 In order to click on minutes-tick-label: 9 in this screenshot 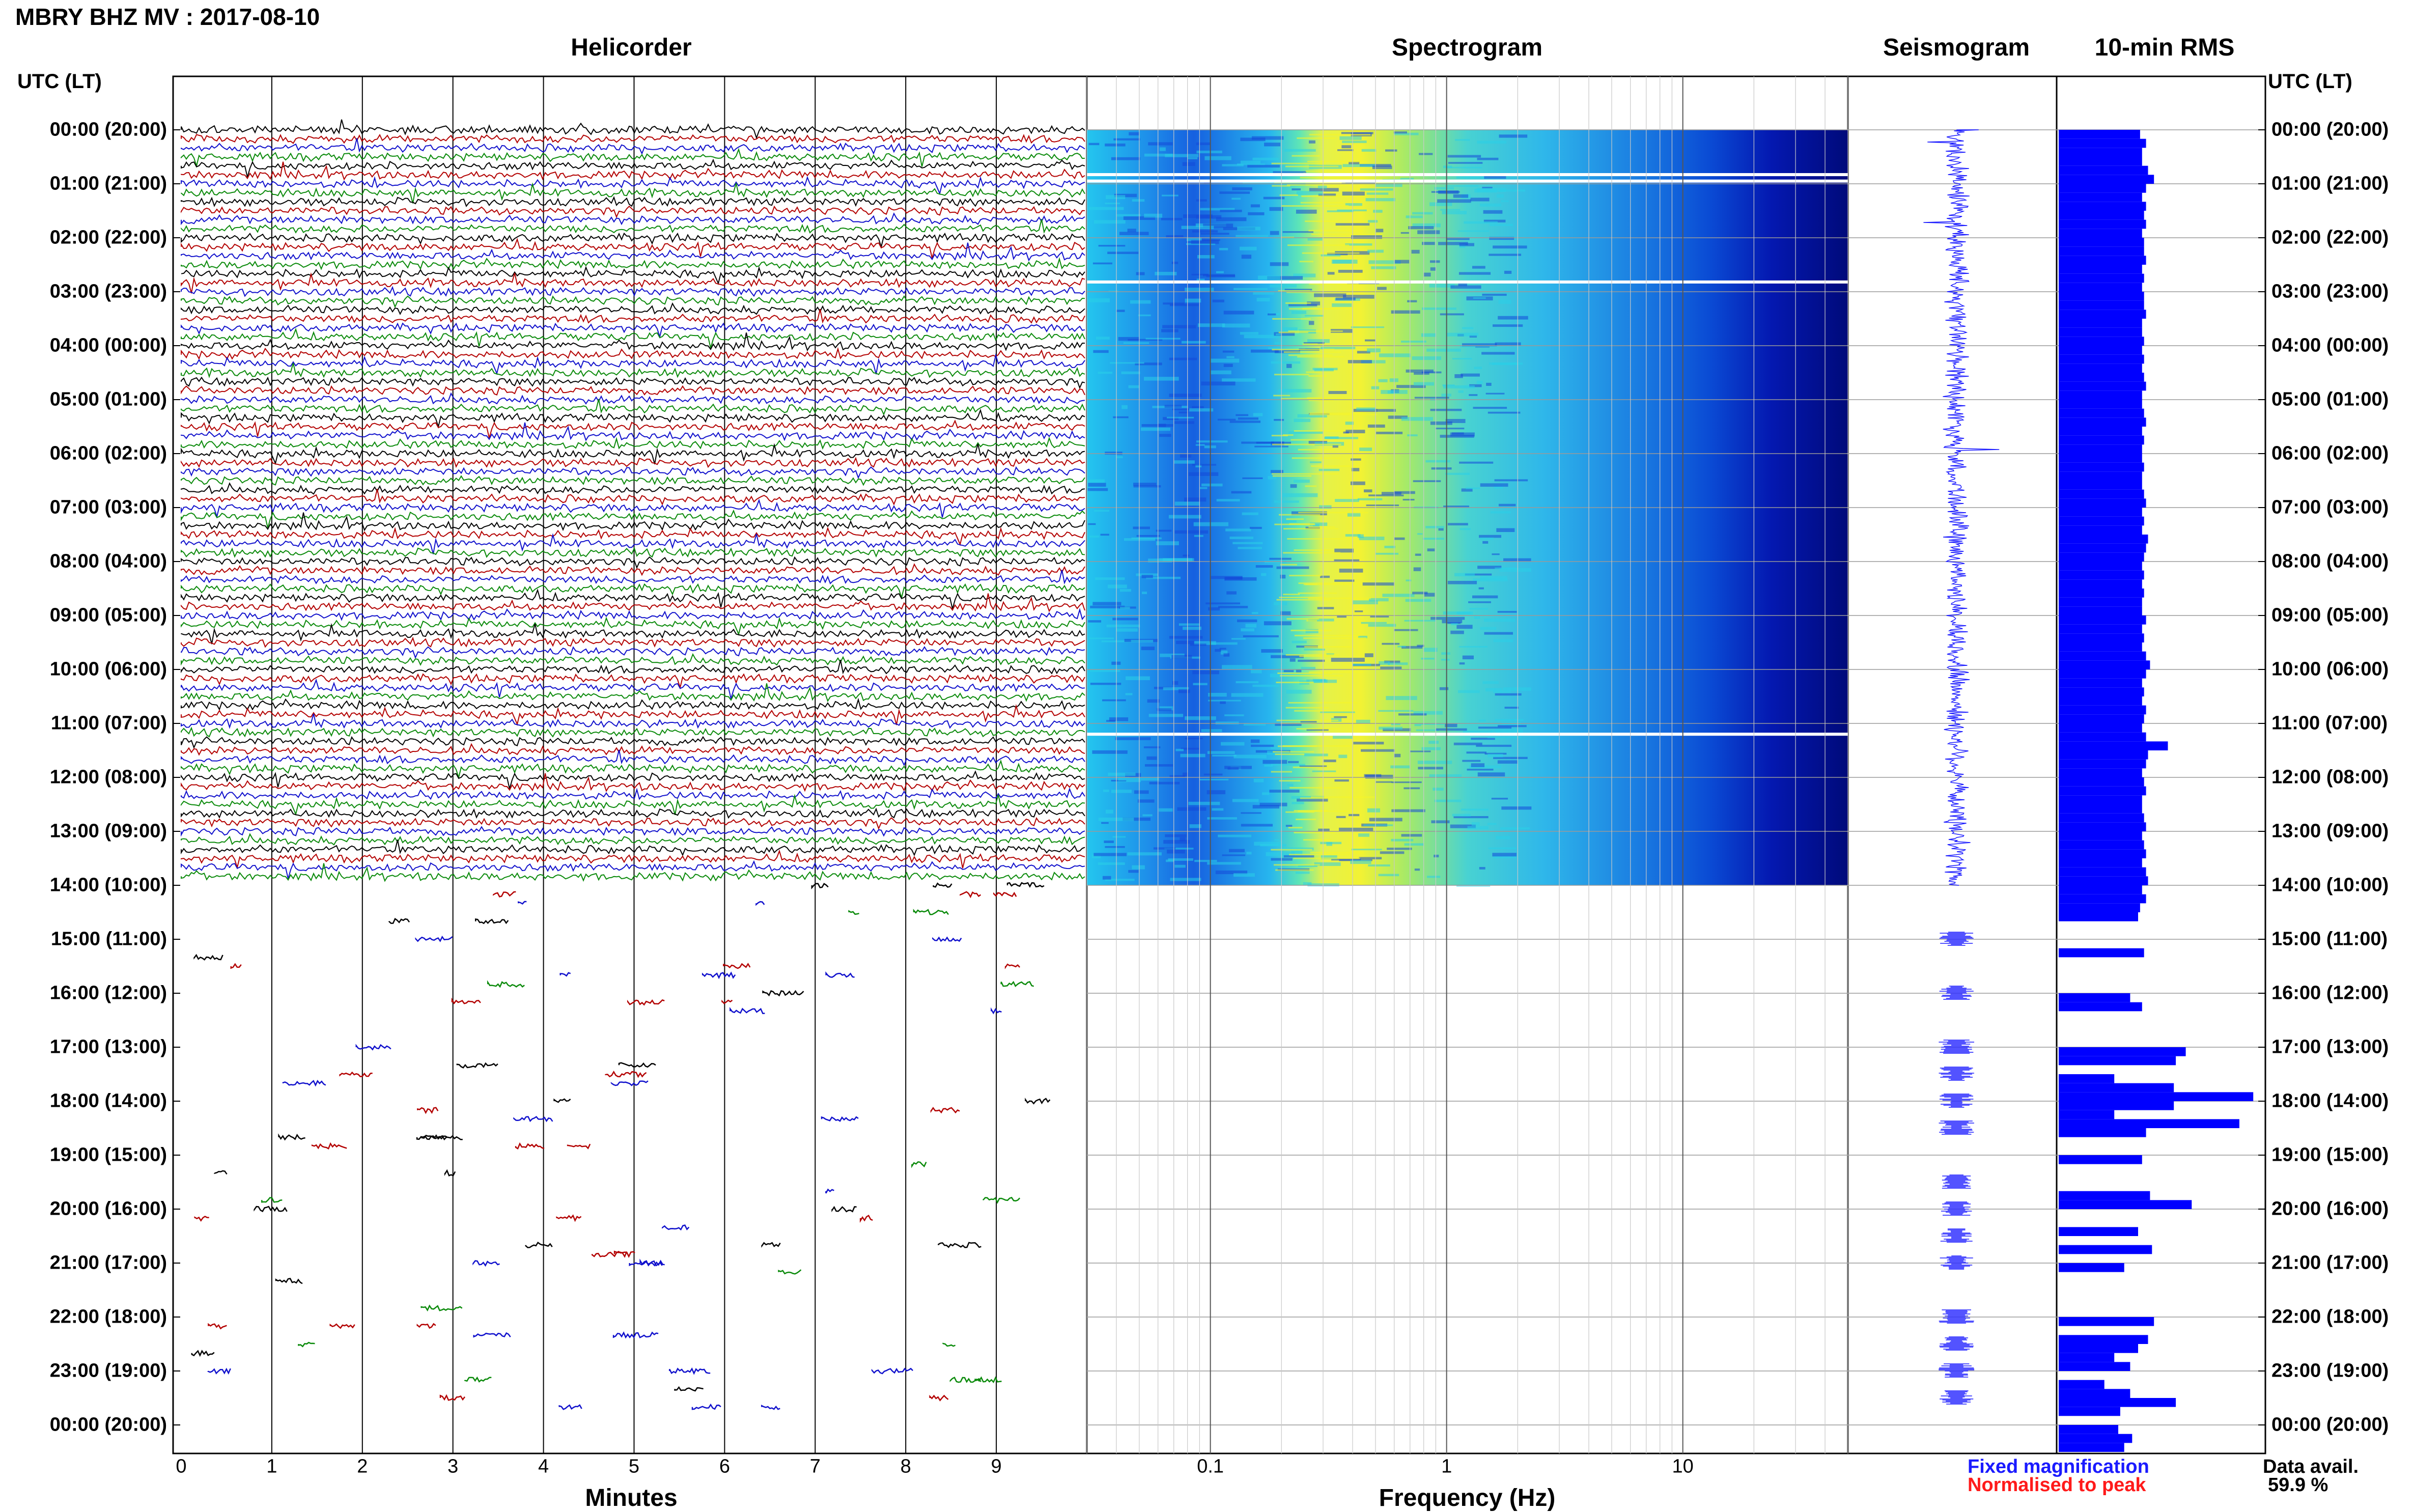, I will do `click(996, 1466)`.